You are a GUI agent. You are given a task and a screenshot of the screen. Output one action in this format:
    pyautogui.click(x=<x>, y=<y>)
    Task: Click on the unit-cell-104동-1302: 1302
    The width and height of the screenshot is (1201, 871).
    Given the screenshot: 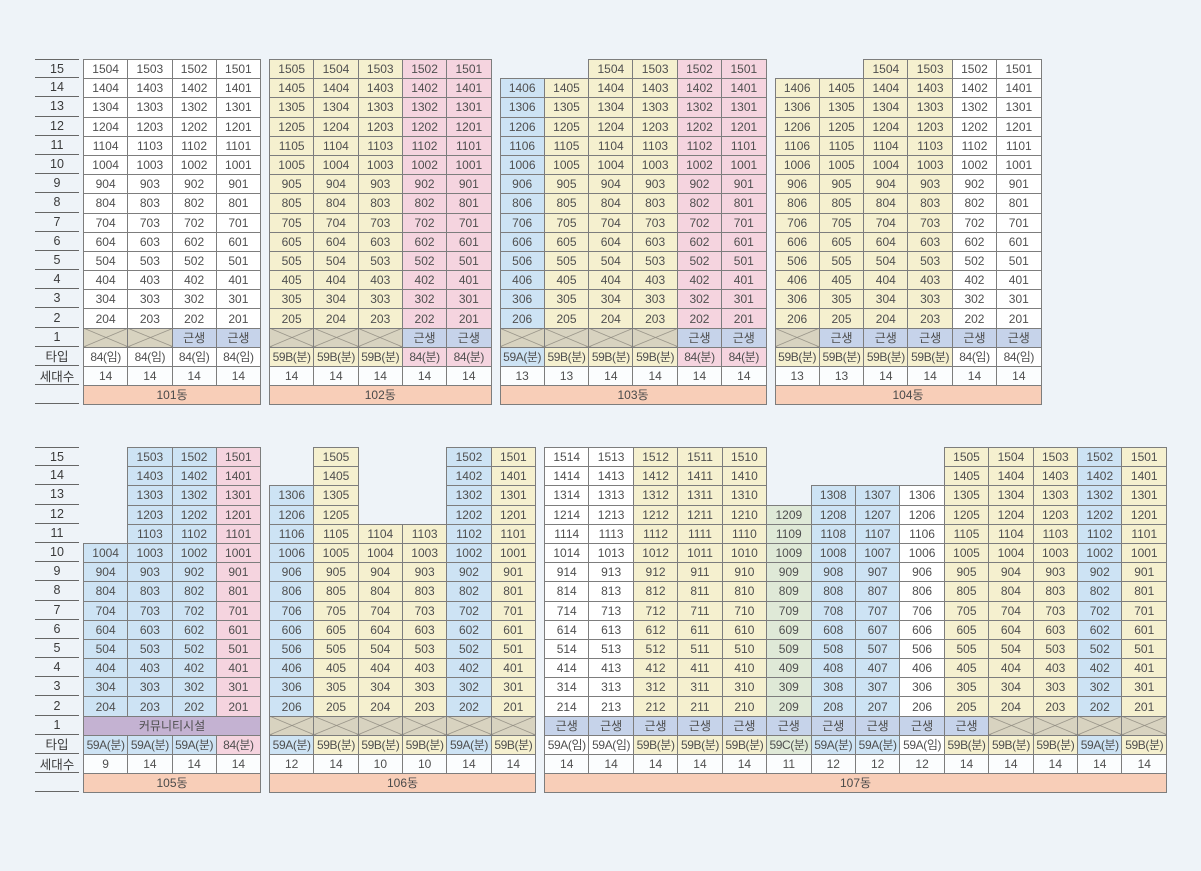 What is the action you would take?
    pyautogui.click(x=974, y=107)
    